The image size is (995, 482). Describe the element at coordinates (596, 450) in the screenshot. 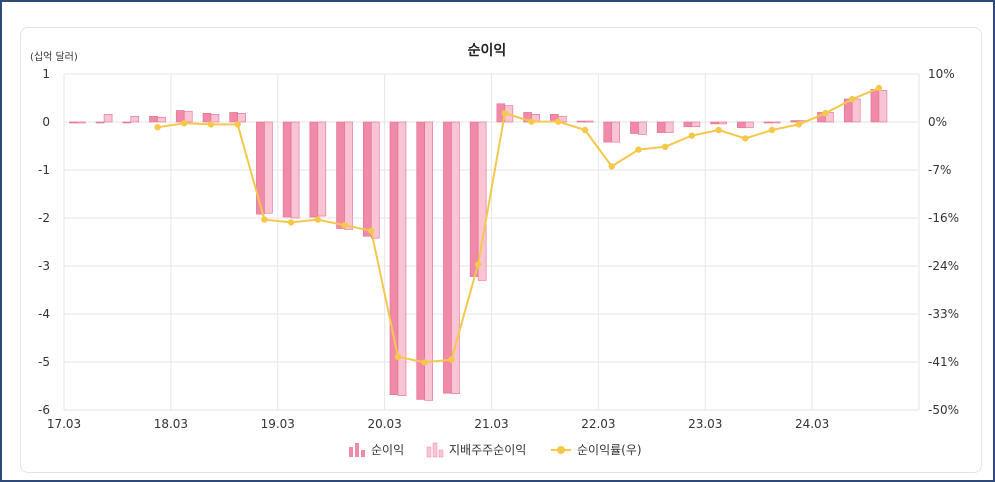

I see `legend-item-net-margin: 순이익률(우)` at that location.